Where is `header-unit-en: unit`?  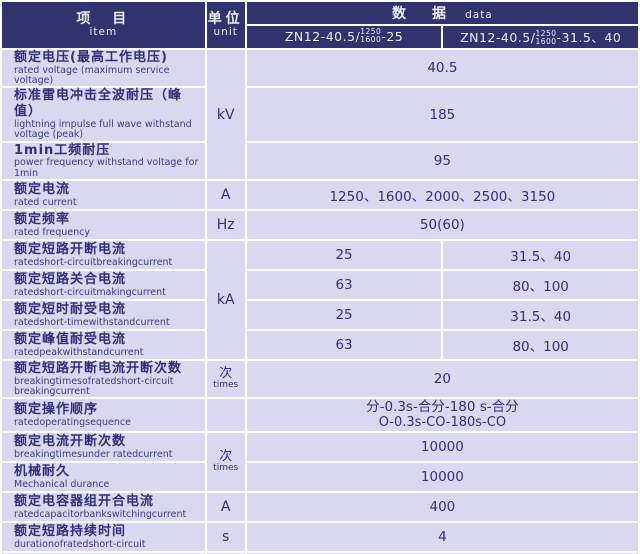
header-unit-en: unit is located at coordinates (225, 32).